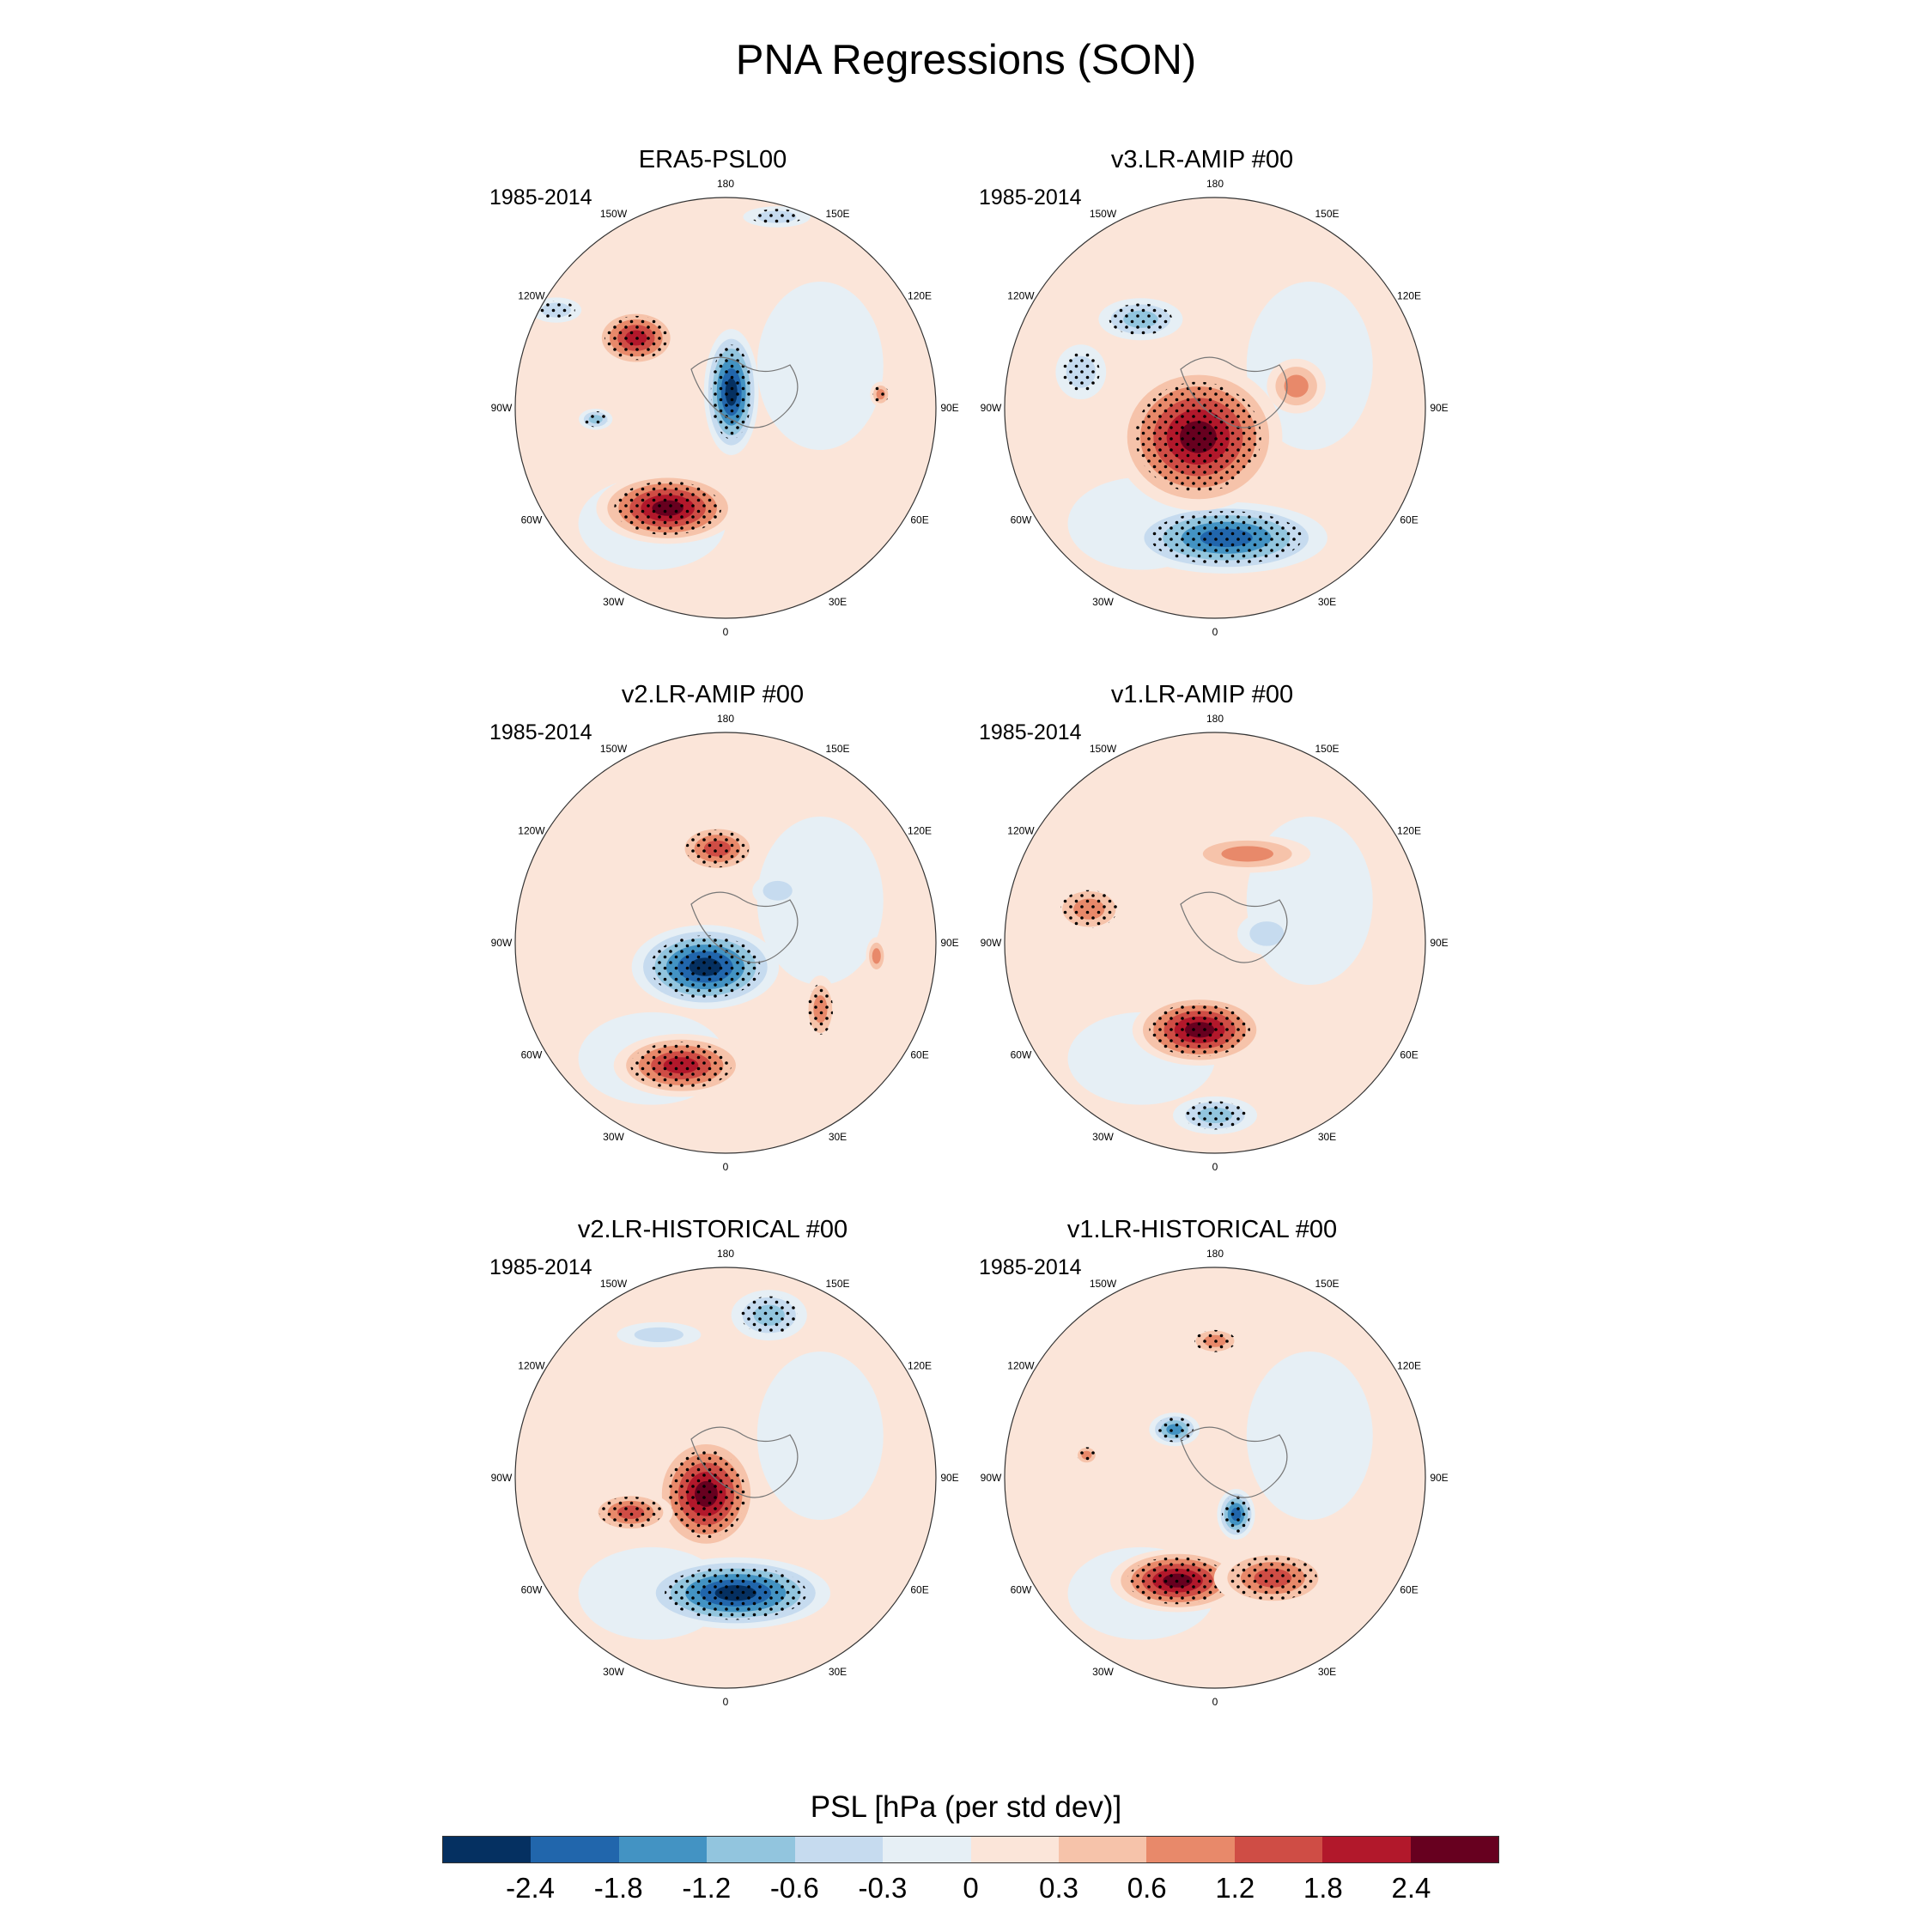 Image resolution: width=1932 pixels, height=1932 pixels. Describe the element at coordinates (713, 159) in the screenshot. I see `panel-title: ERA5-PSL00` at that location.